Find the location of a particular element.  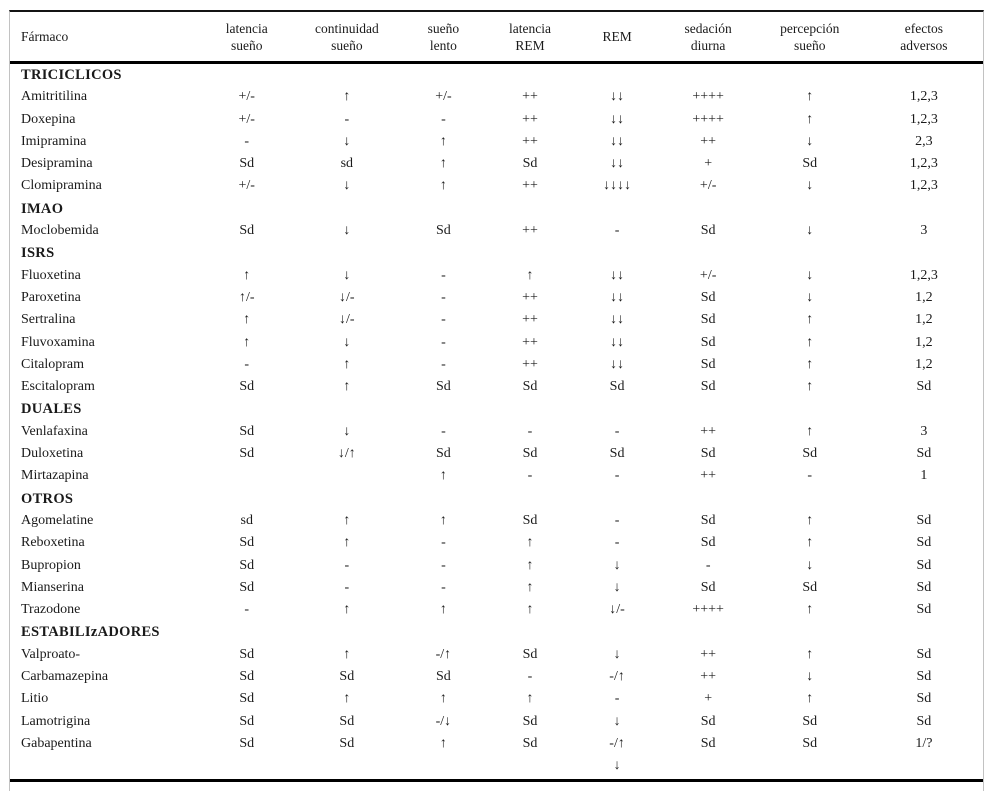

drug-name-cell: Litio is located at coordinates (35, 699).